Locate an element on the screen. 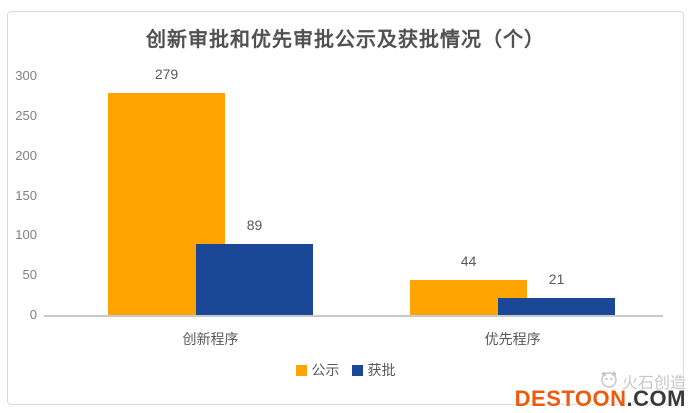 Image resolution: width=691 pixels, height=413 pixels. watermark-brand-text: 火石创造 is located at coordinates (653, 383).